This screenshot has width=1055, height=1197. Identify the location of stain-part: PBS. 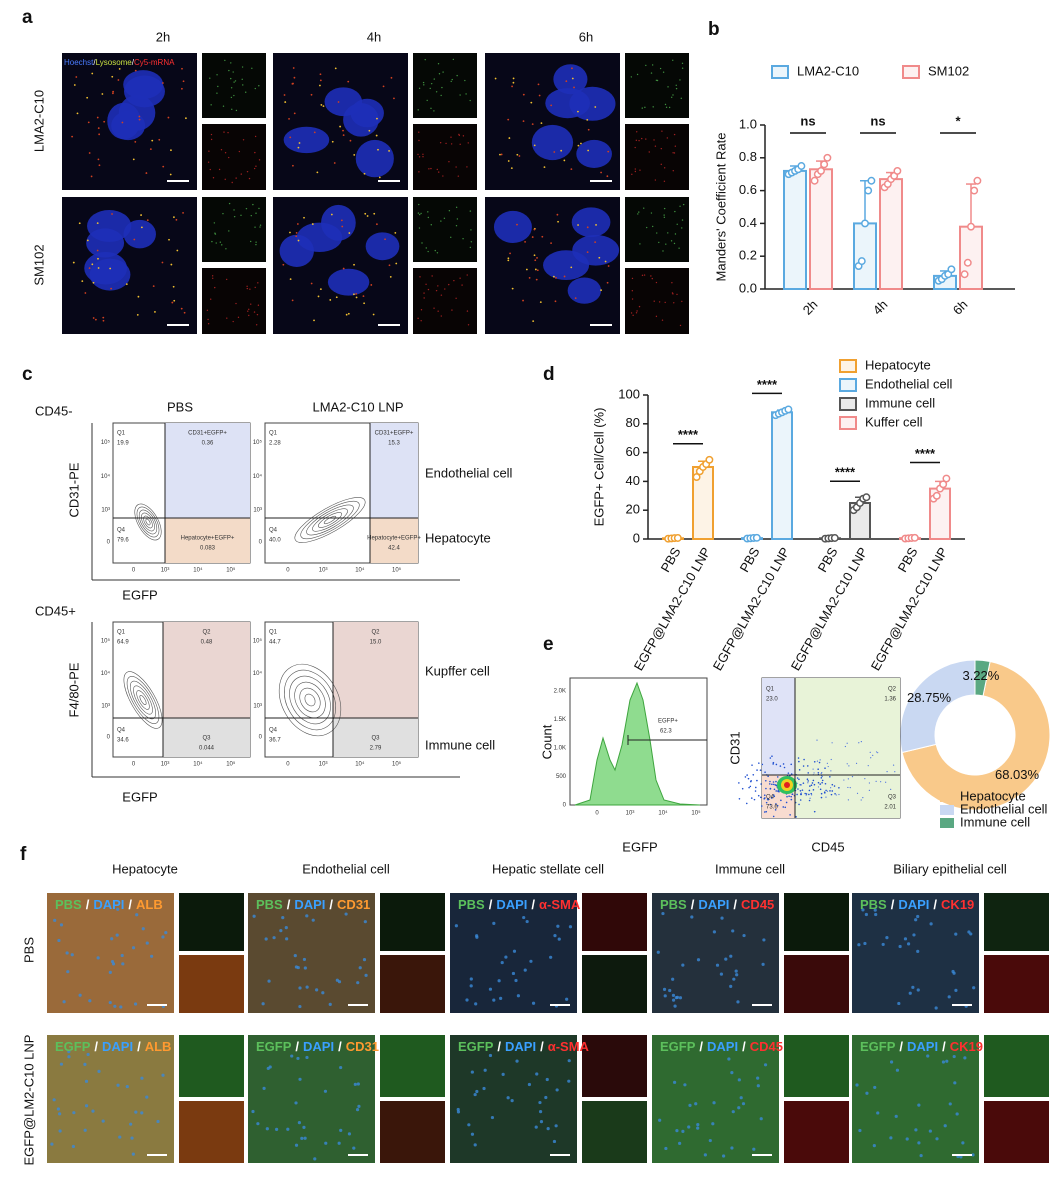
(873, 904).